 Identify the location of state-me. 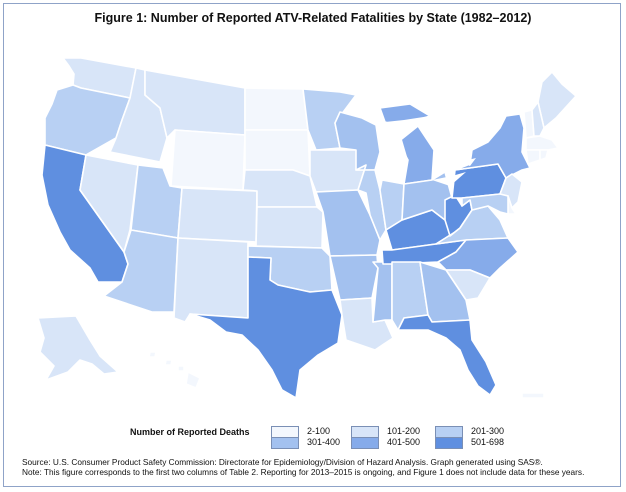
(557, 100).